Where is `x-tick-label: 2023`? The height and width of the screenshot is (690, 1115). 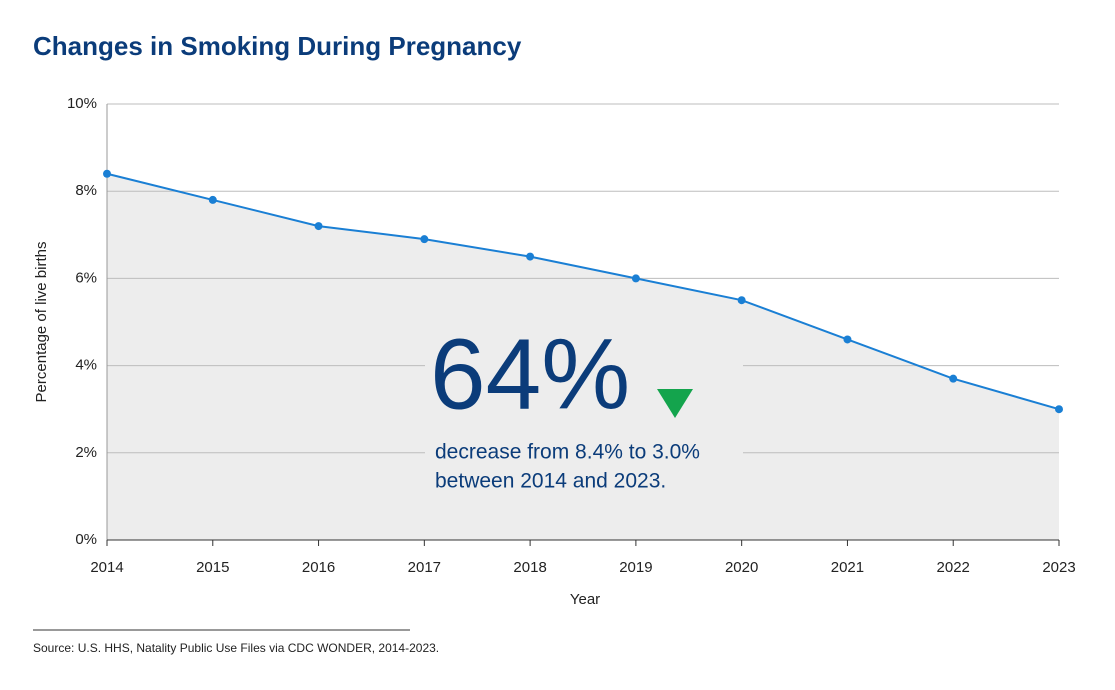
x-tick-label: 2023 is located at coordinates (1058, 567).